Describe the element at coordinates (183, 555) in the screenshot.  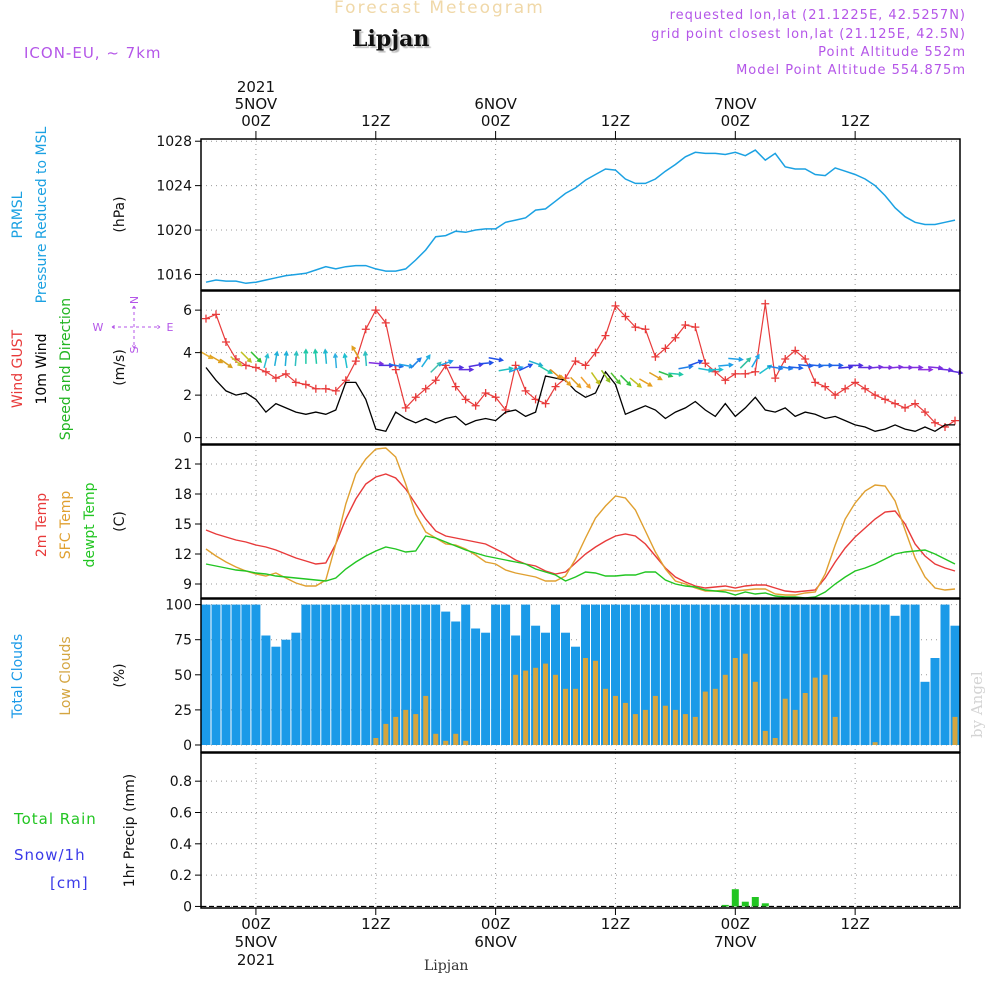
I see `y-tick-label: 12` at that location.